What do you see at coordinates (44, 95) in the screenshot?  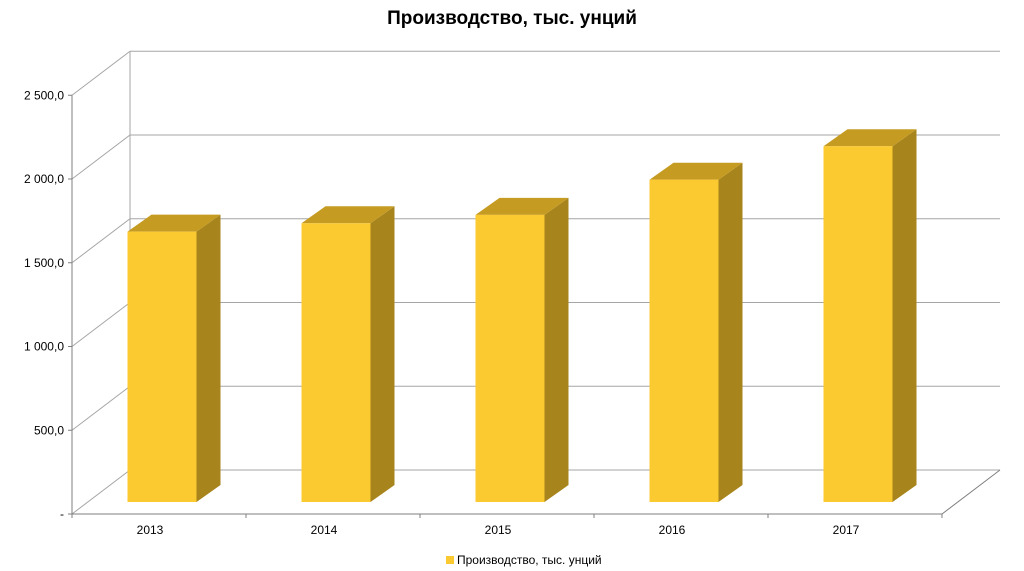 I see `y-tick-label: 2 500,0` at bounding box center [44, 95].